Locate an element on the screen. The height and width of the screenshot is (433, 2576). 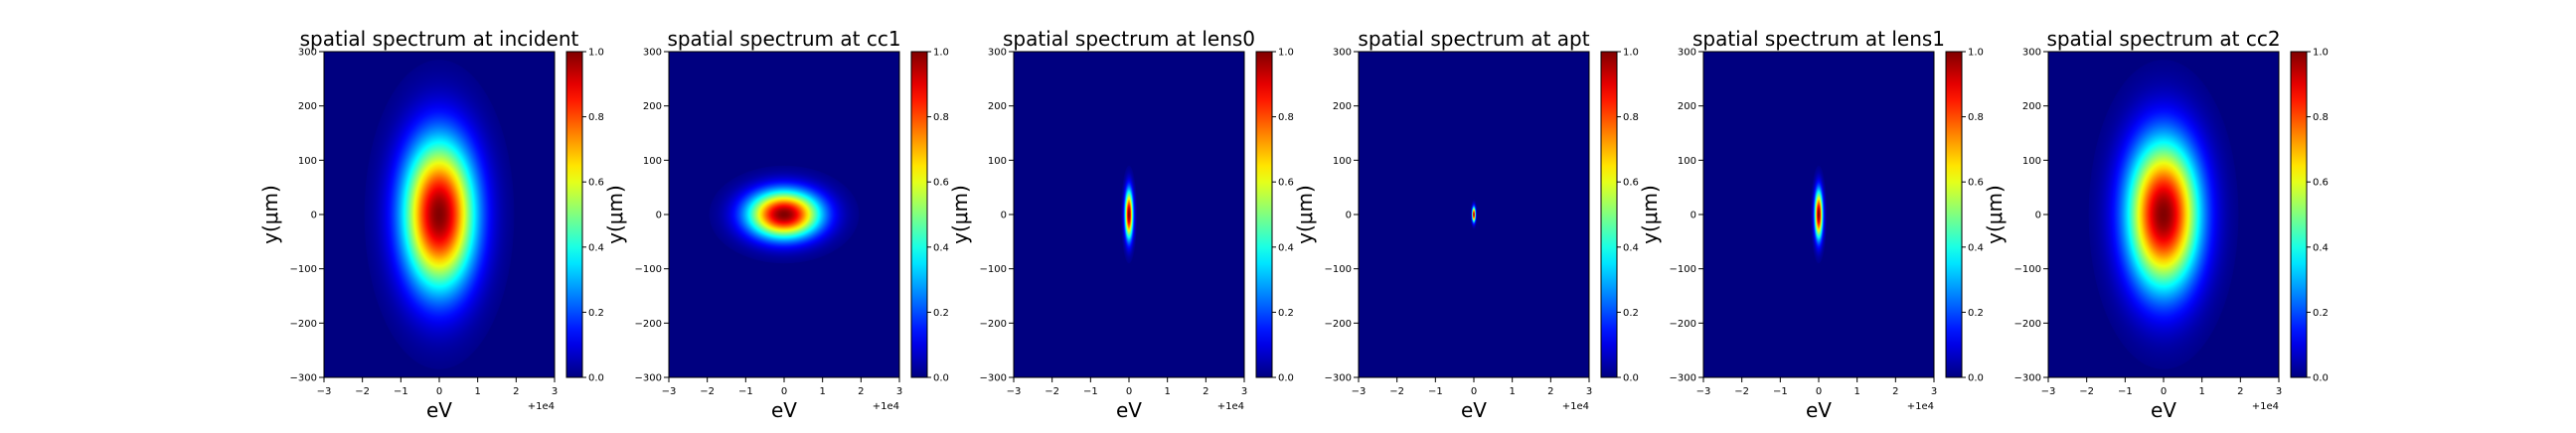
chart-title: spatial spectrum at apt is located at coordinates (1473, 39).